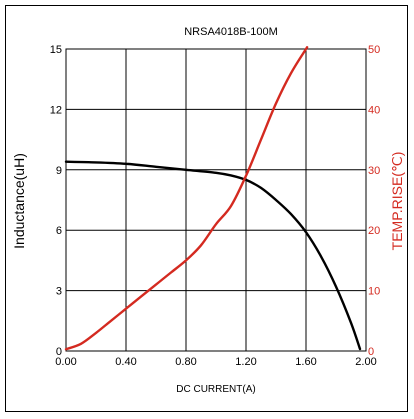 Image resolution: width=414 pixels, height=419 pixels. What do you see at coordinates (65, 362) in the screenshot?
I see `x-tick-label: 0.00` at bounding box center [65, 362].